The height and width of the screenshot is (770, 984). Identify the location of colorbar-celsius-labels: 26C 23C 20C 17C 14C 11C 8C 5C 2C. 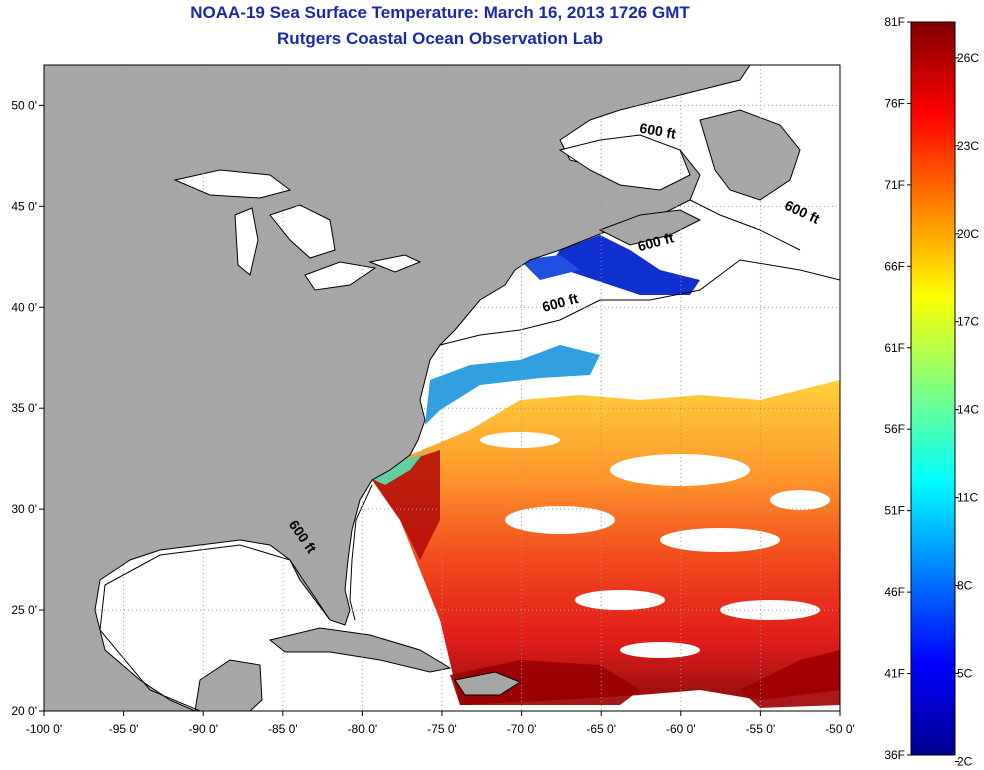
(967, 410).